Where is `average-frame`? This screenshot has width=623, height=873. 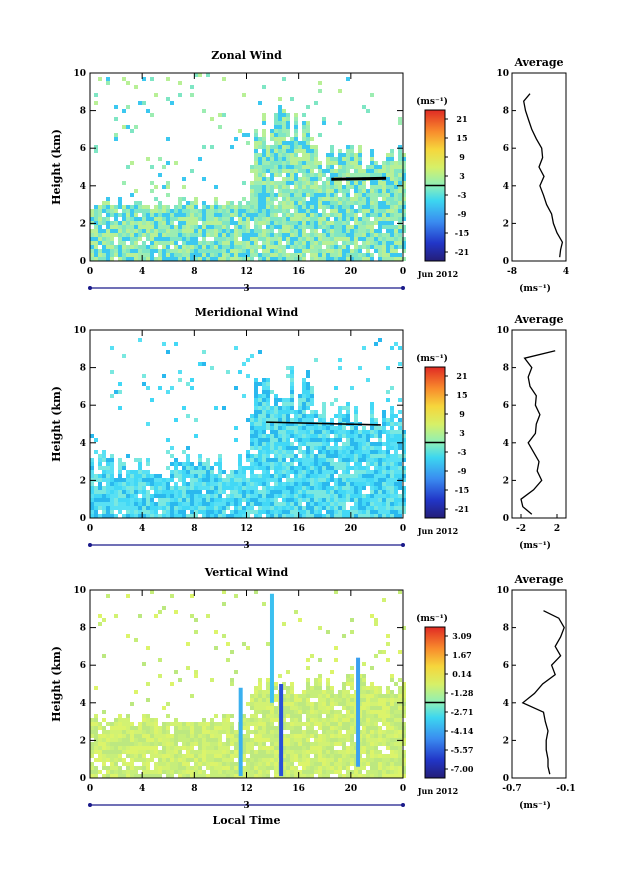 average-frame is located at coordinates (539, 424).